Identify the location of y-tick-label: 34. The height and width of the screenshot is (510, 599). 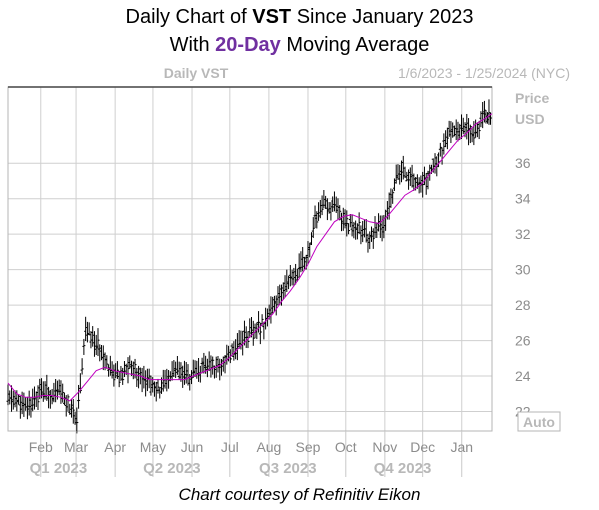
(523, 199).